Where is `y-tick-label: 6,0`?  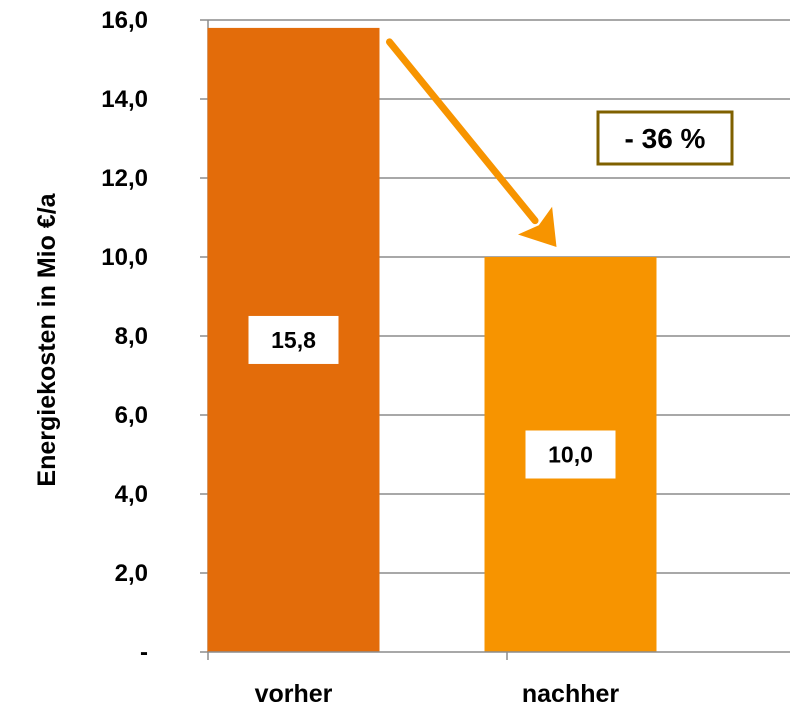 y-tick-label: 6,0 is located at coordinates (131, 415).